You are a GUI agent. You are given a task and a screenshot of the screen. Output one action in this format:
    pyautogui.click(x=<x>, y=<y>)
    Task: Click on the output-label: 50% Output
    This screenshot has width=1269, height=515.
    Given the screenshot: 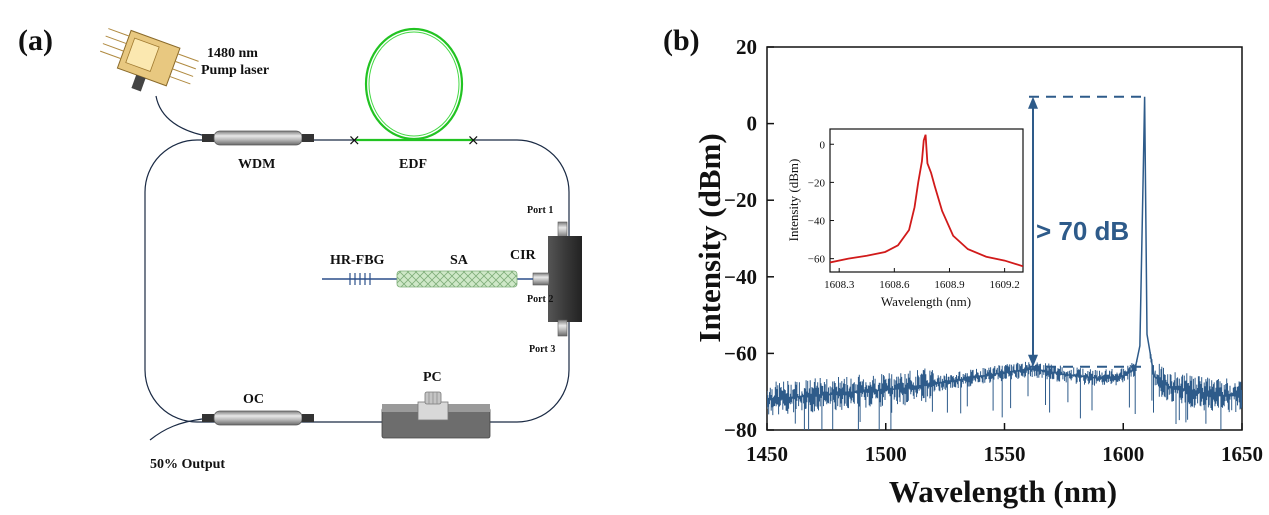 What is the action you would take?
    pyautogui.click(x=187, y=464)
    